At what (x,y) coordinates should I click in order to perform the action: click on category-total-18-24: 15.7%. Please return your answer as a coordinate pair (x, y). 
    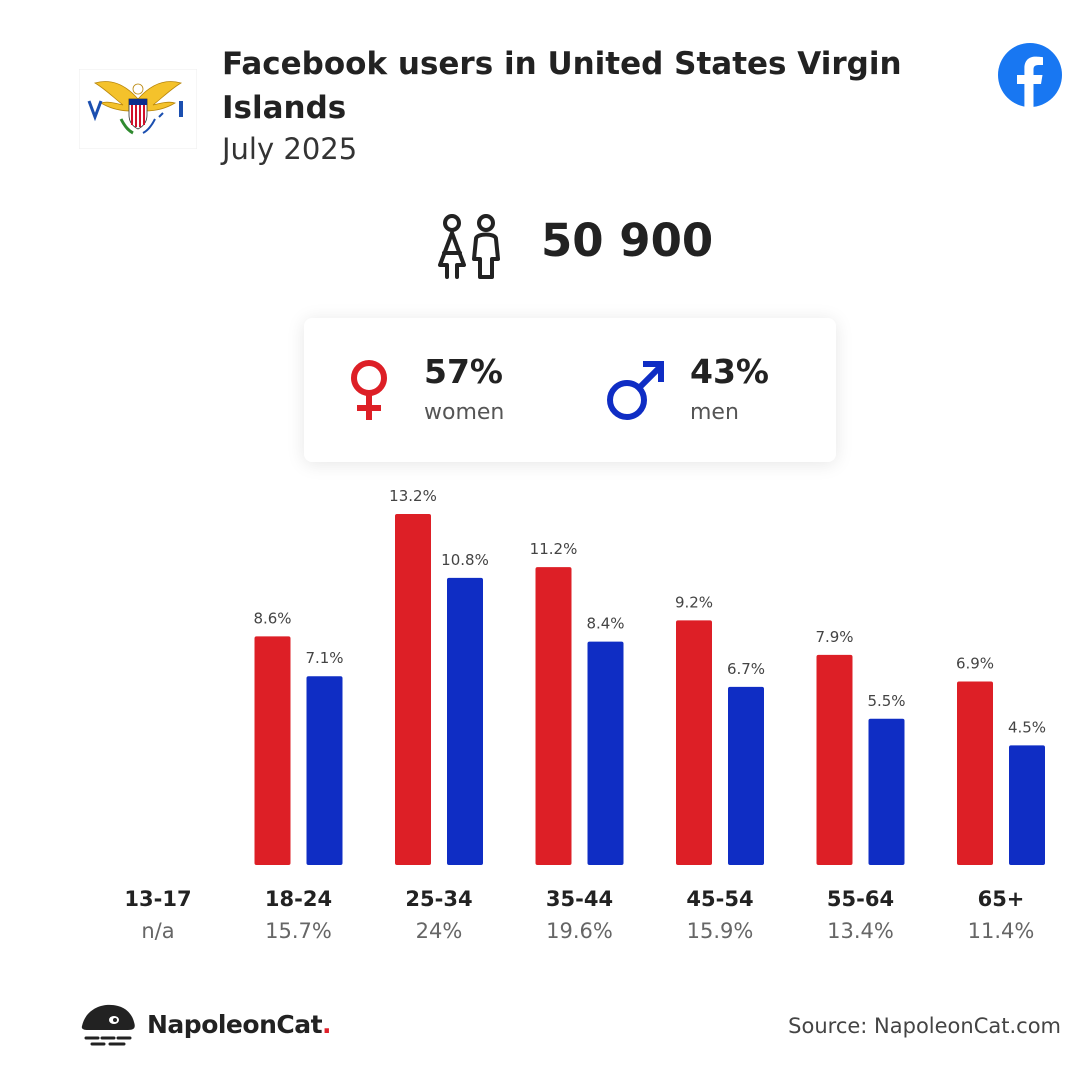
    Looking at the image, I should click on (298, 931).